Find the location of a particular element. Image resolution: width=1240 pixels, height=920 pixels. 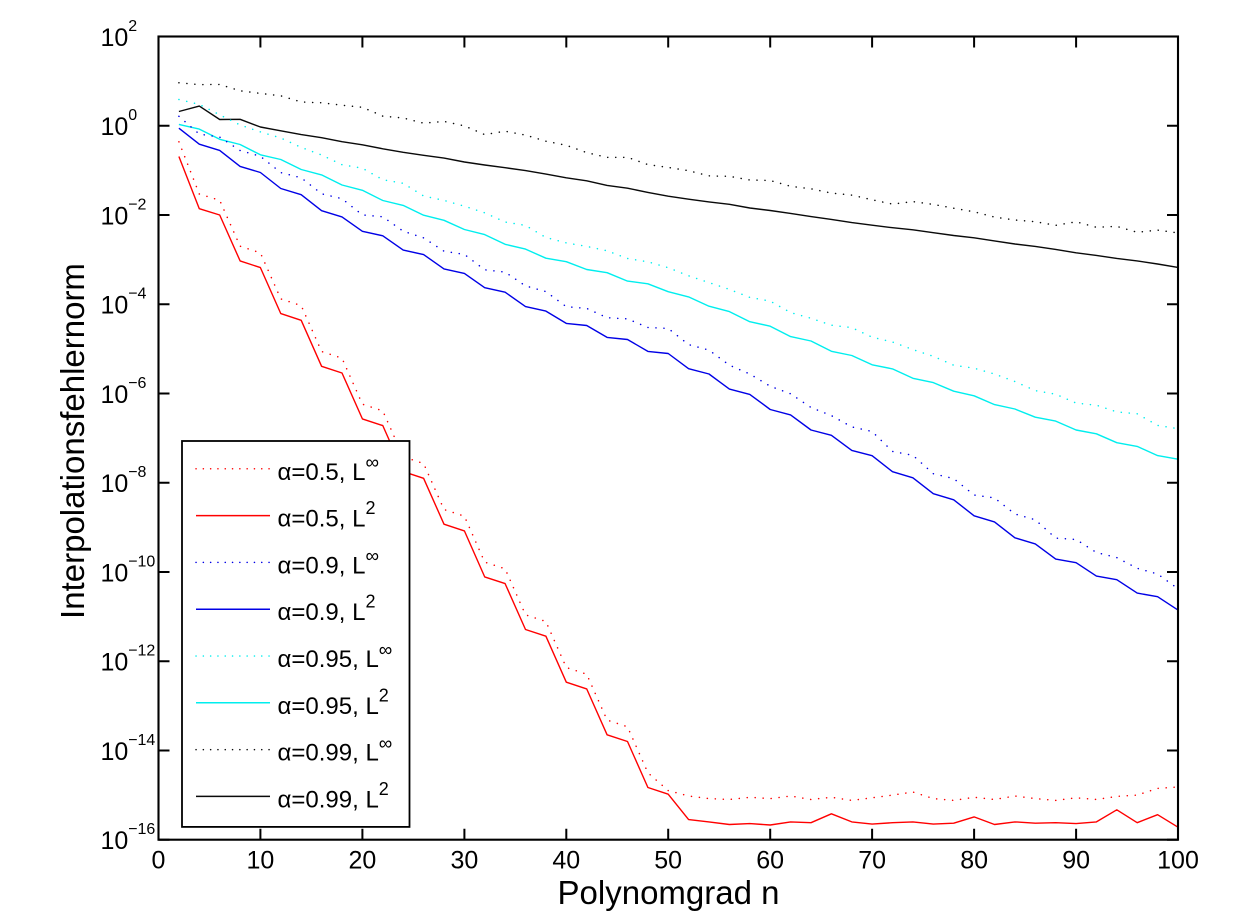

svg-text: 90 is located at coordinates (1076, 861).